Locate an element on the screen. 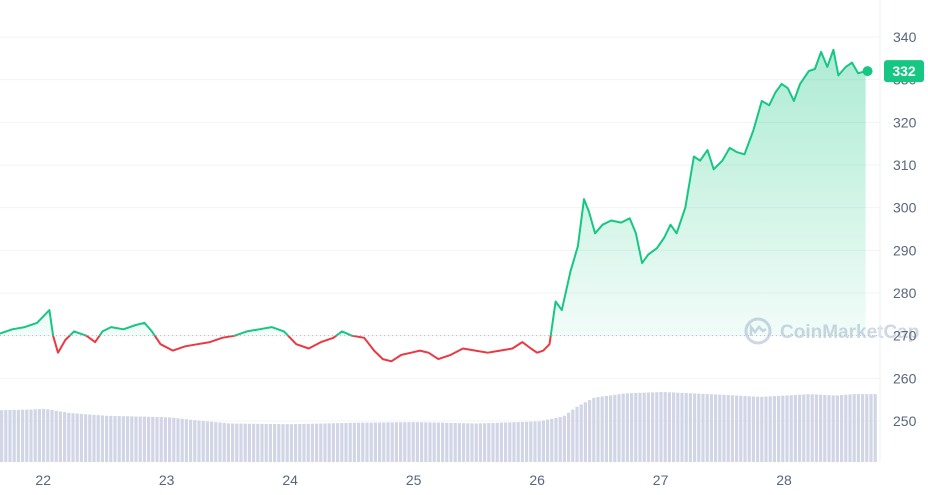 The width and height of the screenshot is (928, 495). x-tick-label: 28 is located at coordinates (784, 480).